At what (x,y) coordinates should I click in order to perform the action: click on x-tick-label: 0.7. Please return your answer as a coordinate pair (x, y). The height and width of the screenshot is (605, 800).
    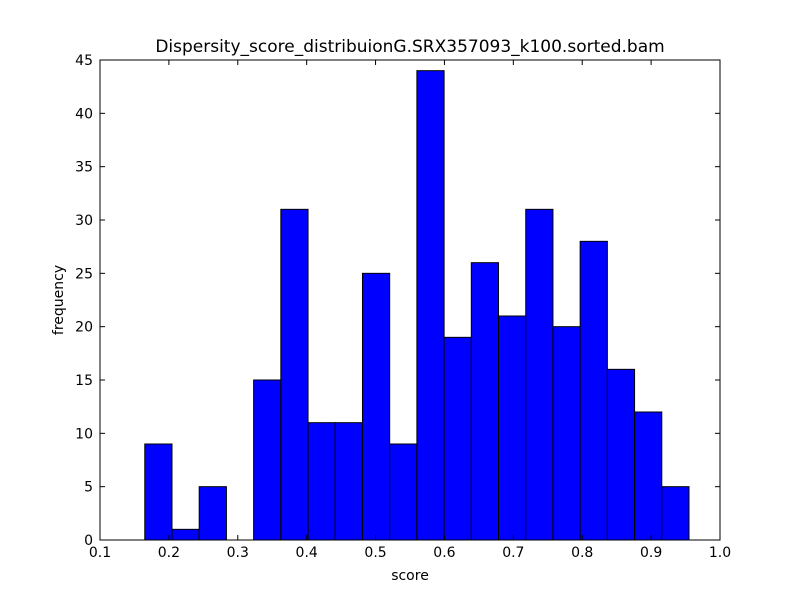
    Looking at the image, I should click on (513, 553).